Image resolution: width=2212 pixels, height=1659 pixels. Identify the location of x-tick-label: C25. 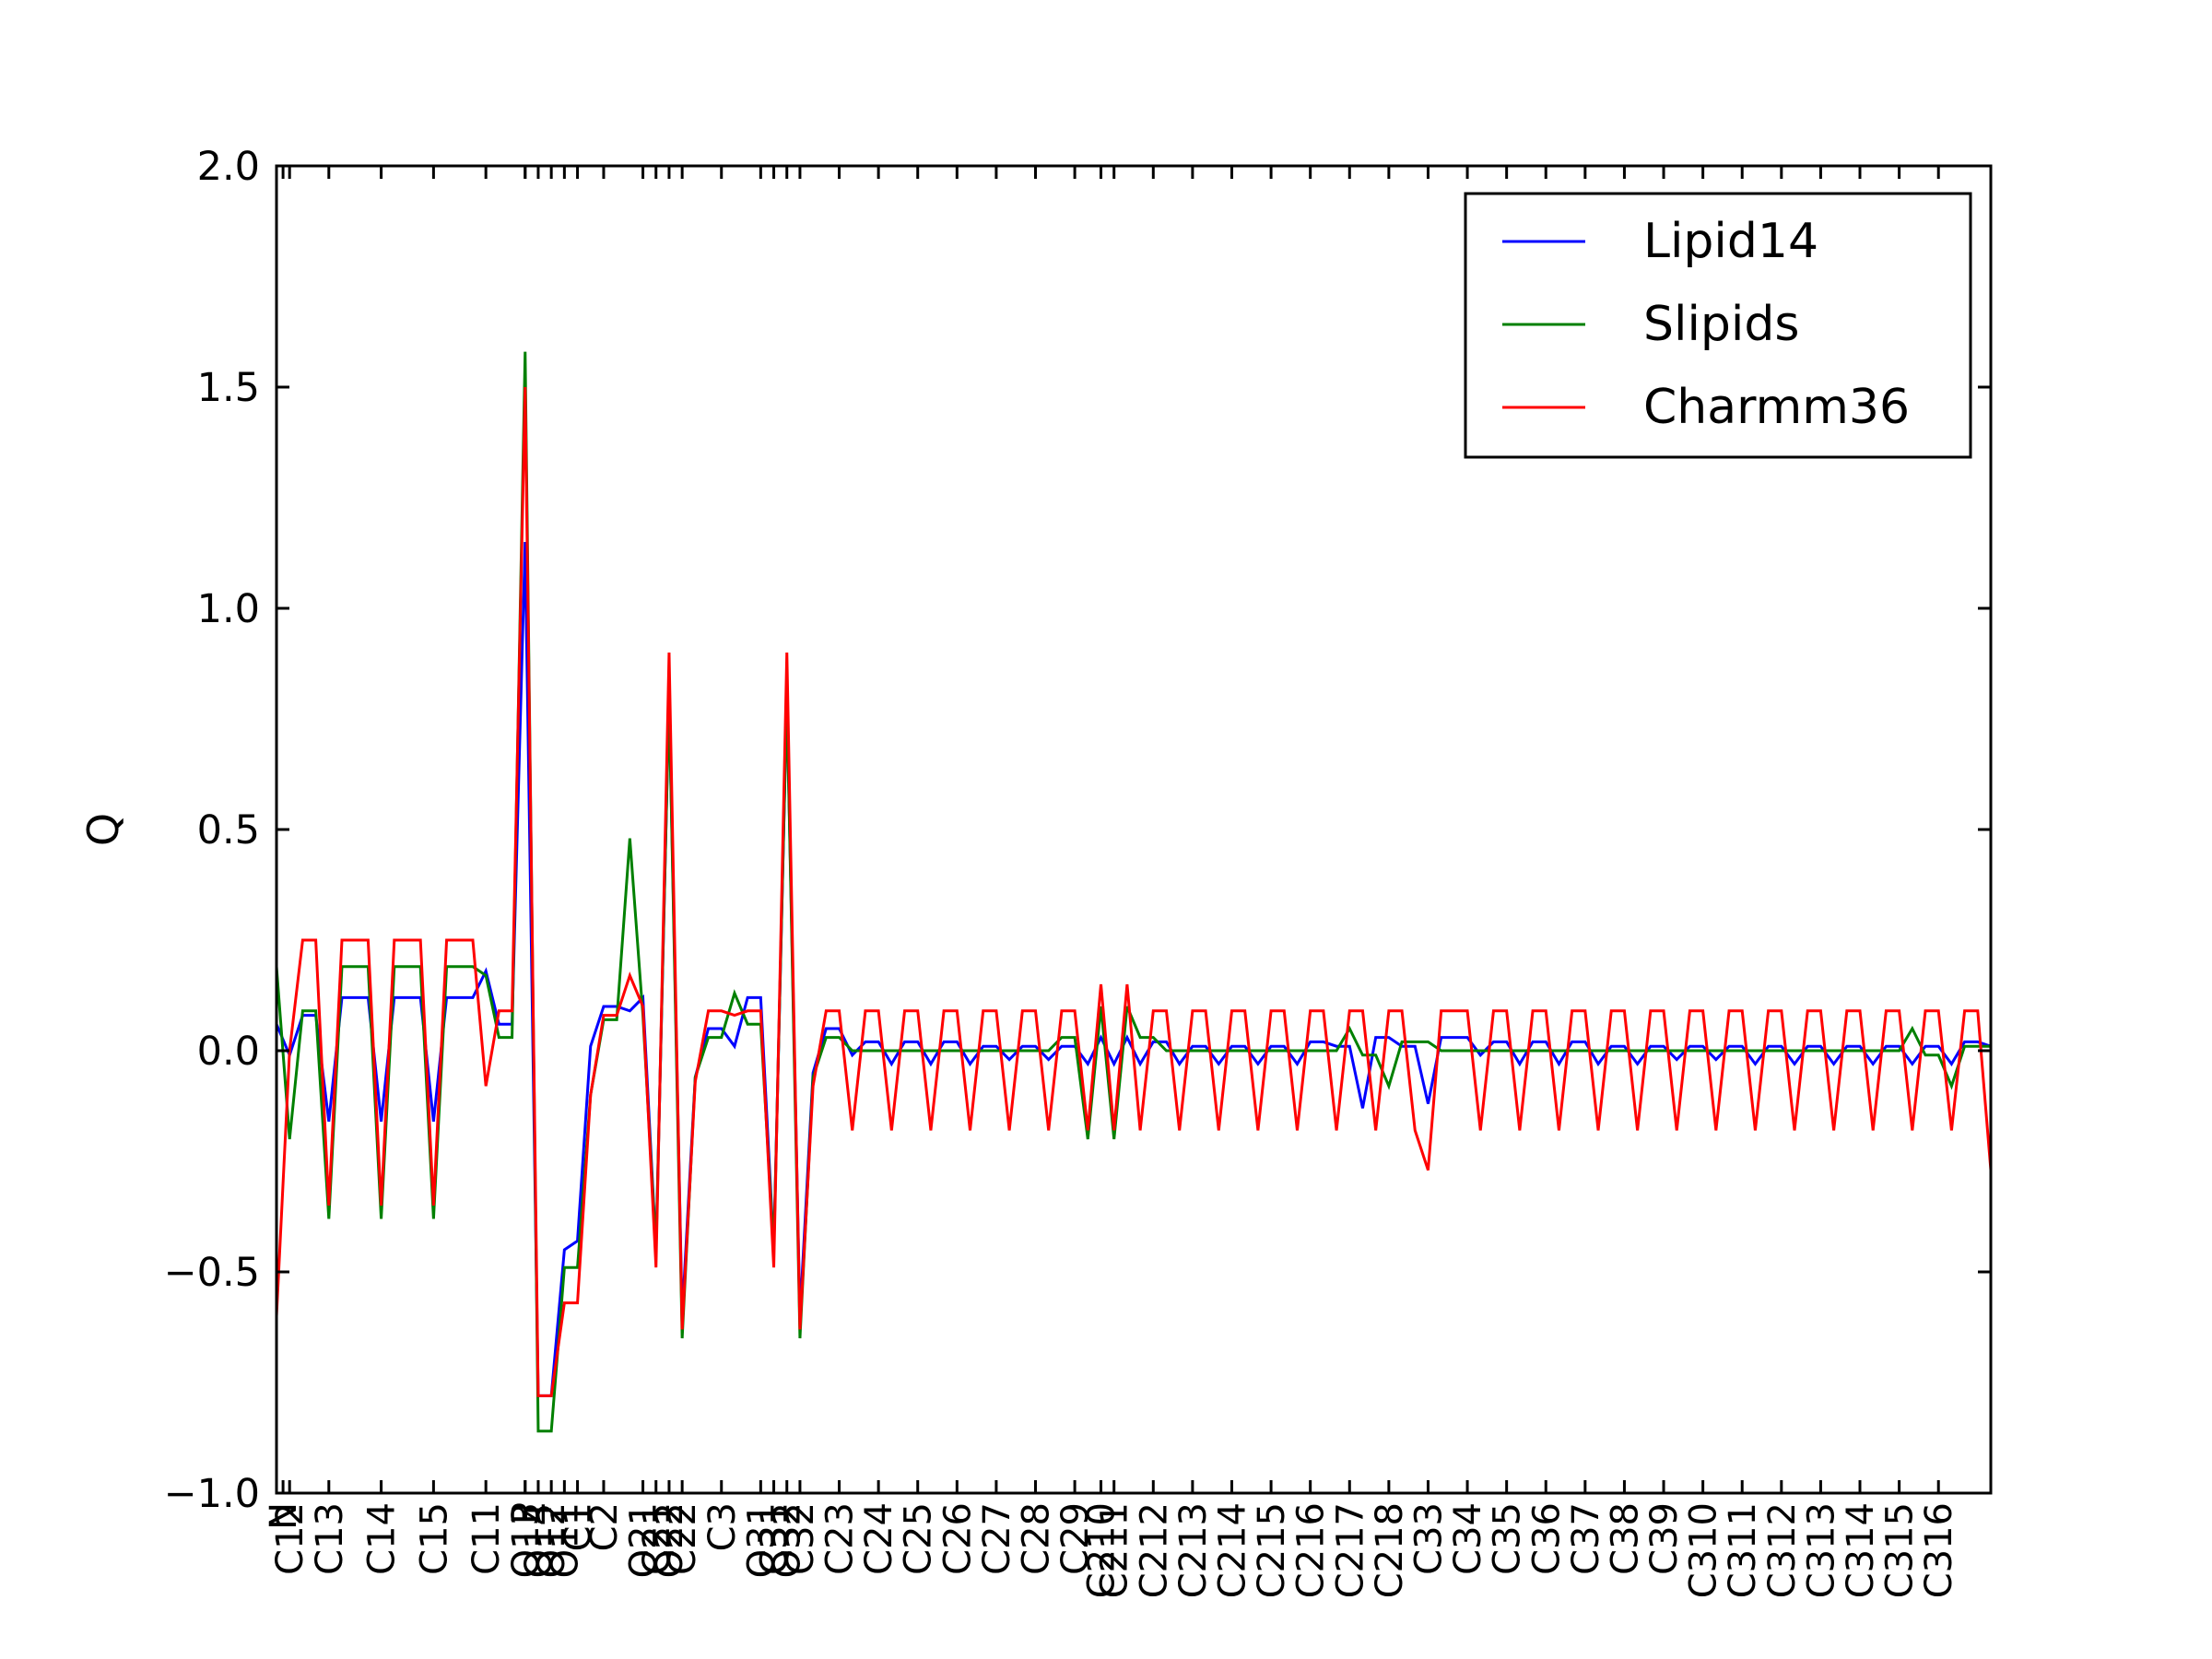
(919, 1538).